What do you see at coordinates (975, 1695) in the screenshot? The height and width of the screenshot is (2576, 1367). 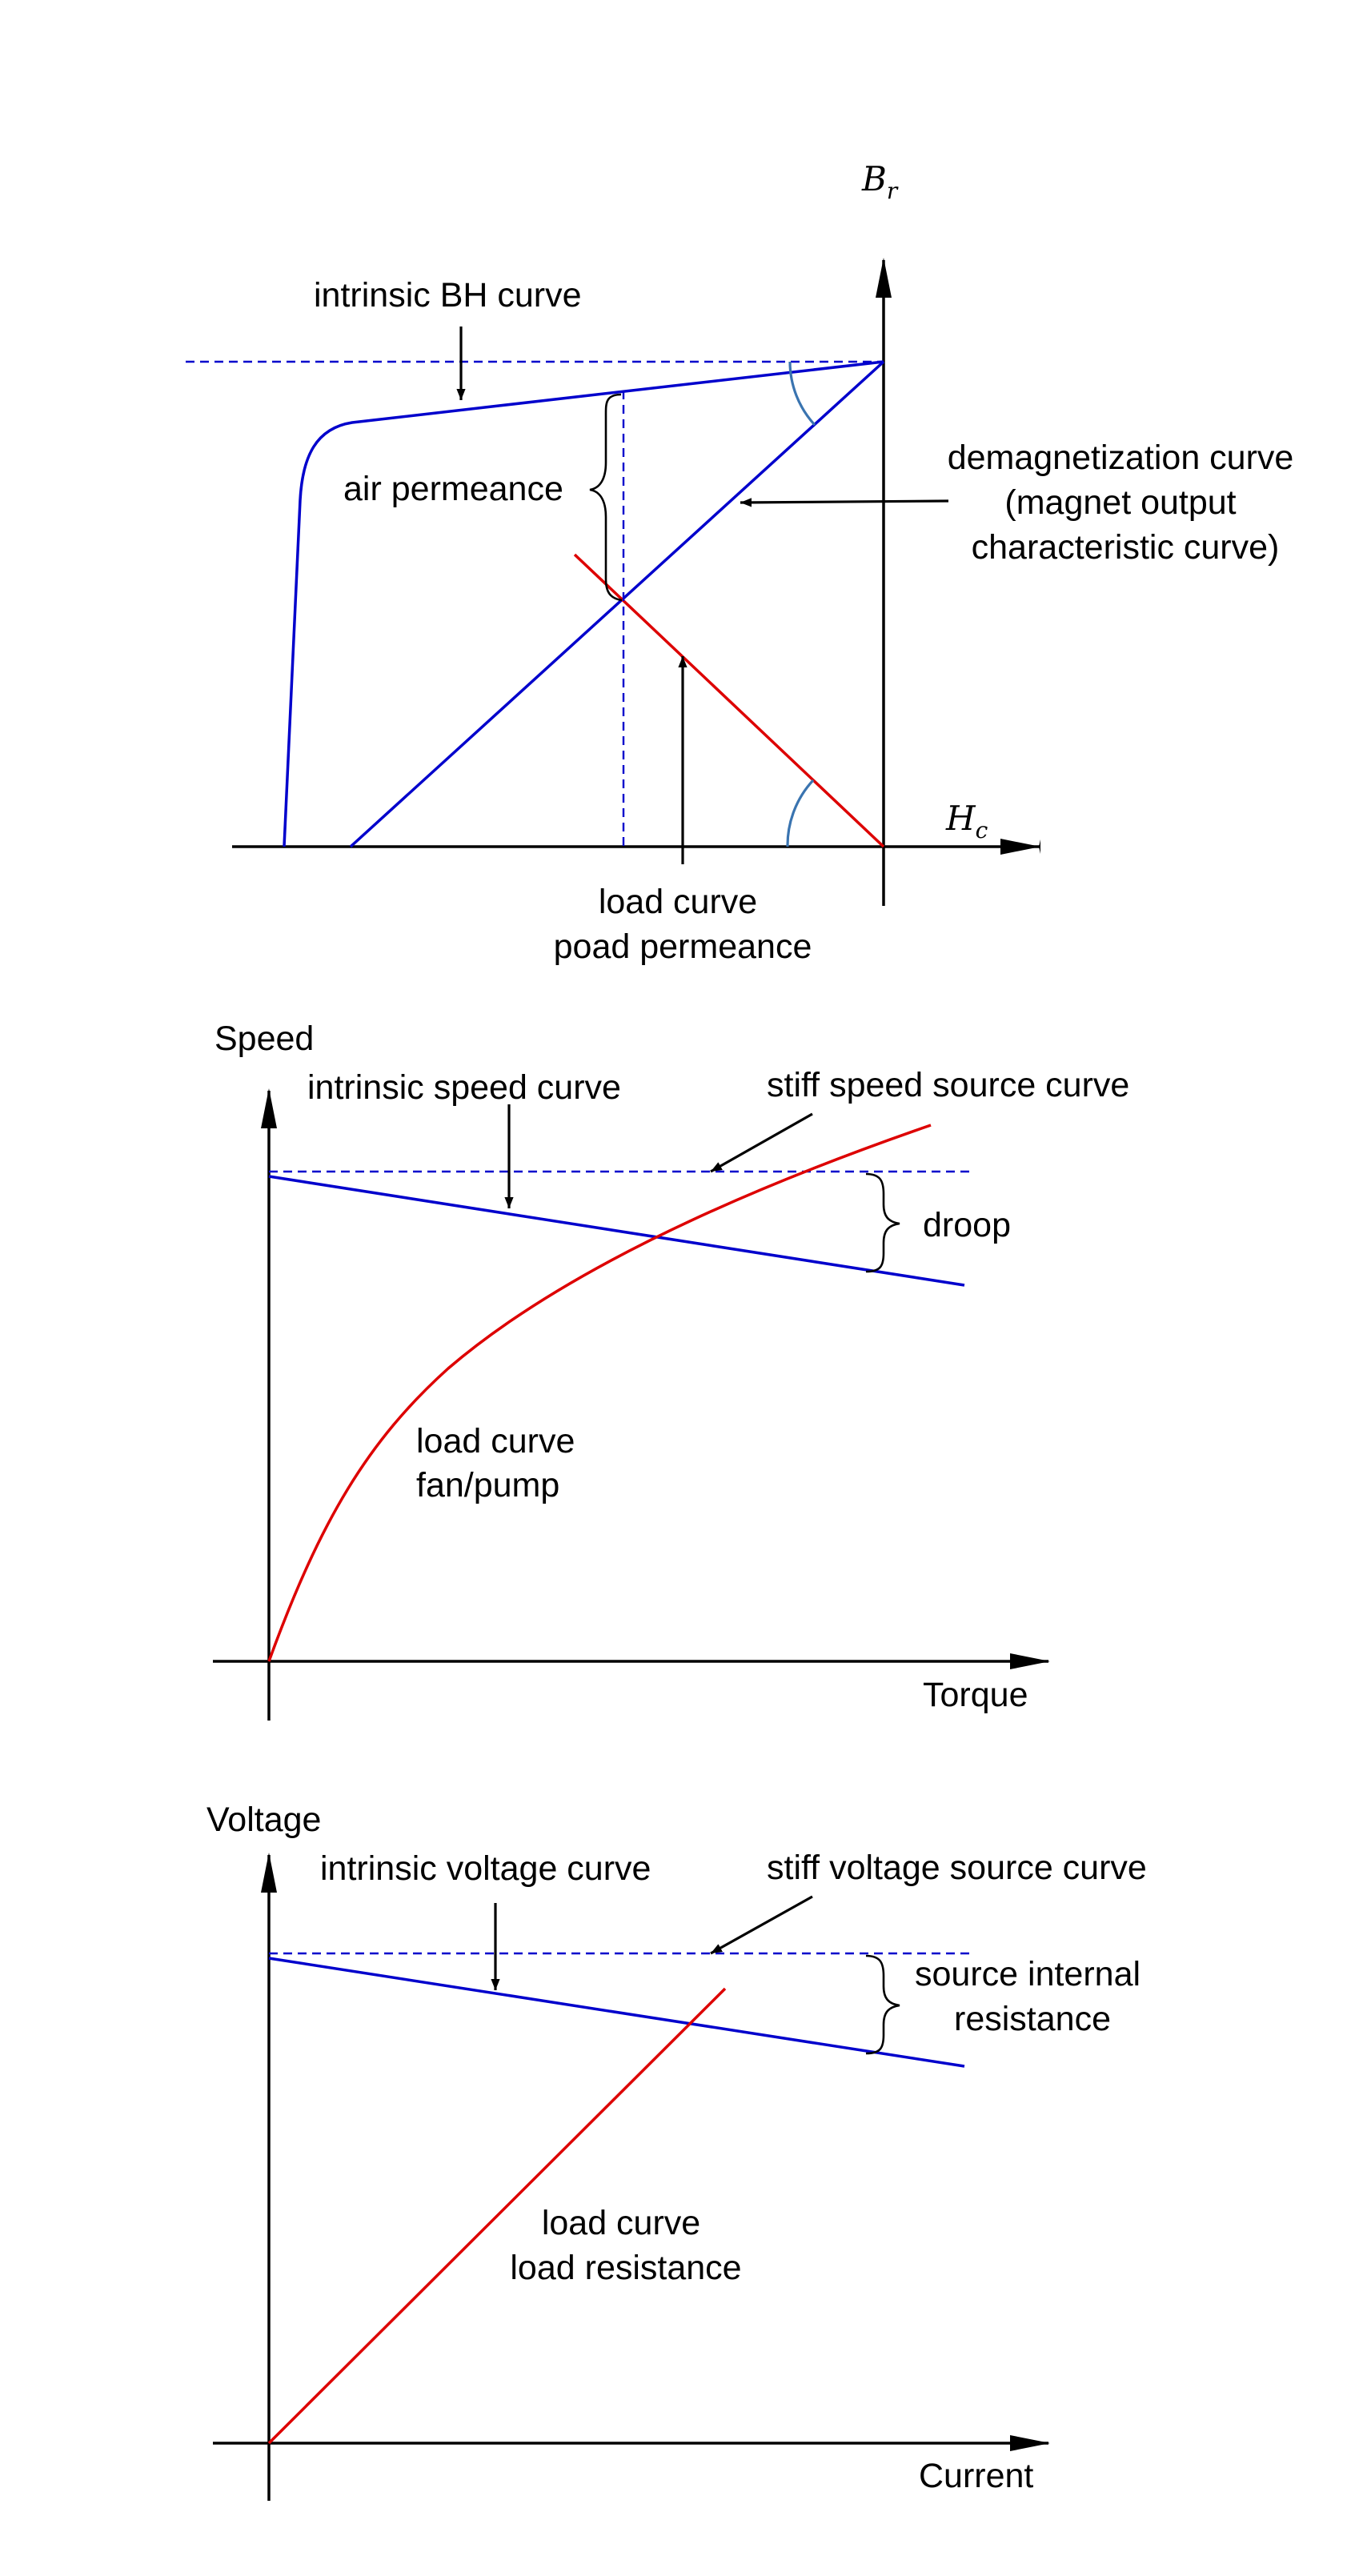 I see `speed-x-axis-label: Torque` at bounding box center [975, 1695].